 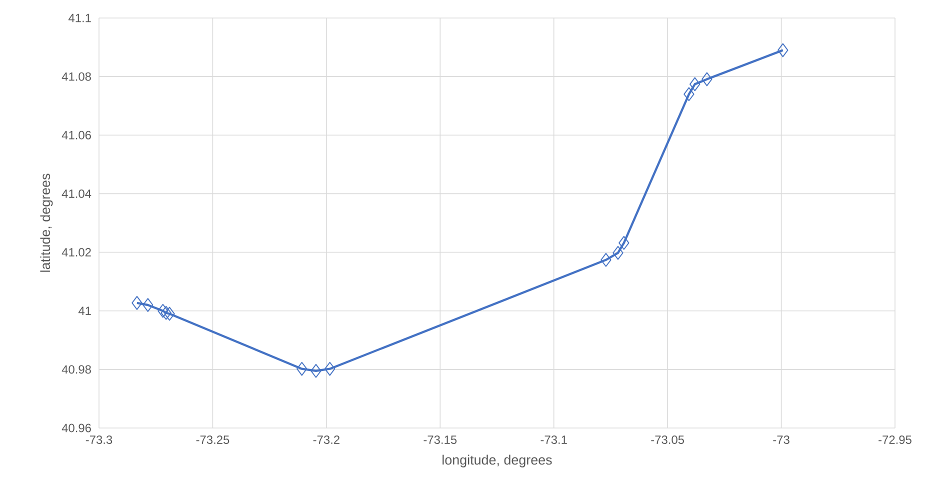 I want to click on x-tick-label: -73, so click(x=781, y=440).